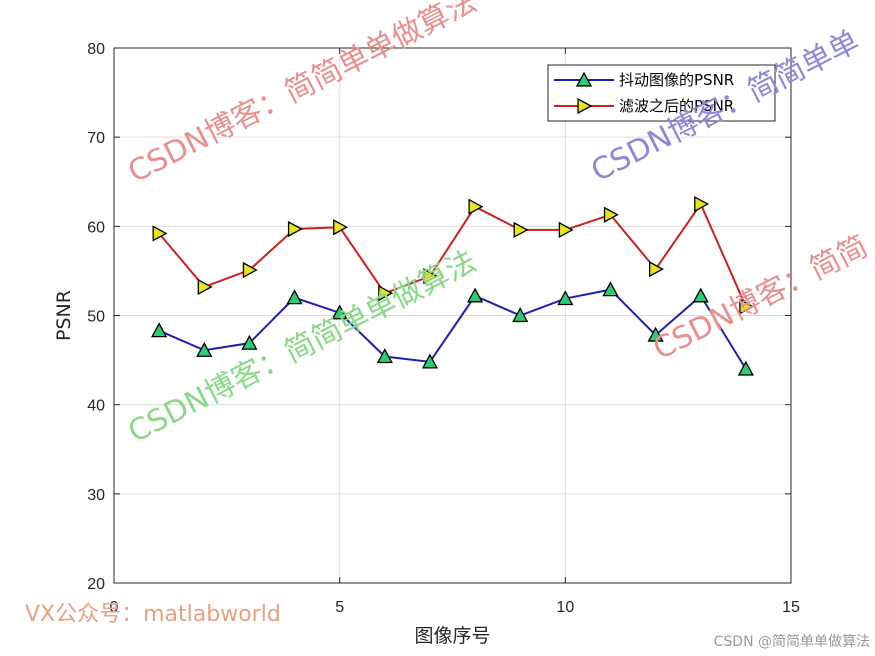 The height and width of the screenshot is (656, 875). Describe the element at coordinates (153, 614) in the screenshot. I see `watermark-bottom-left: VX公众号：matlabworld` at that location.